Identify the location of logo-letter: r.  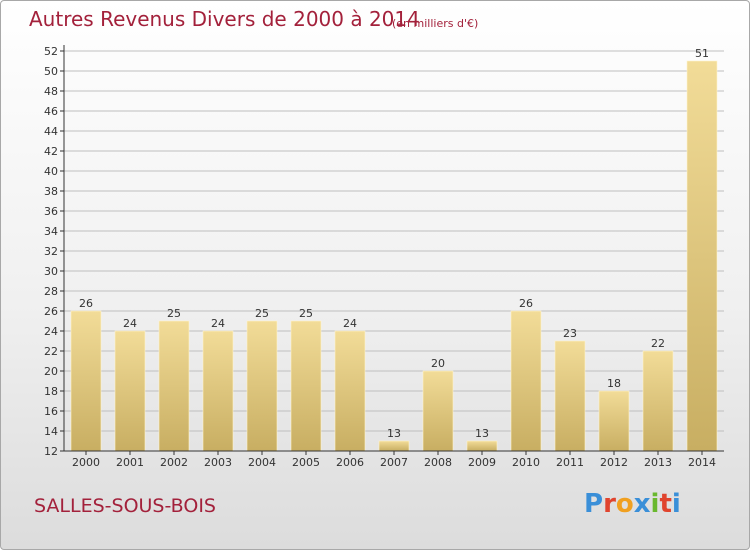
(609, 504).